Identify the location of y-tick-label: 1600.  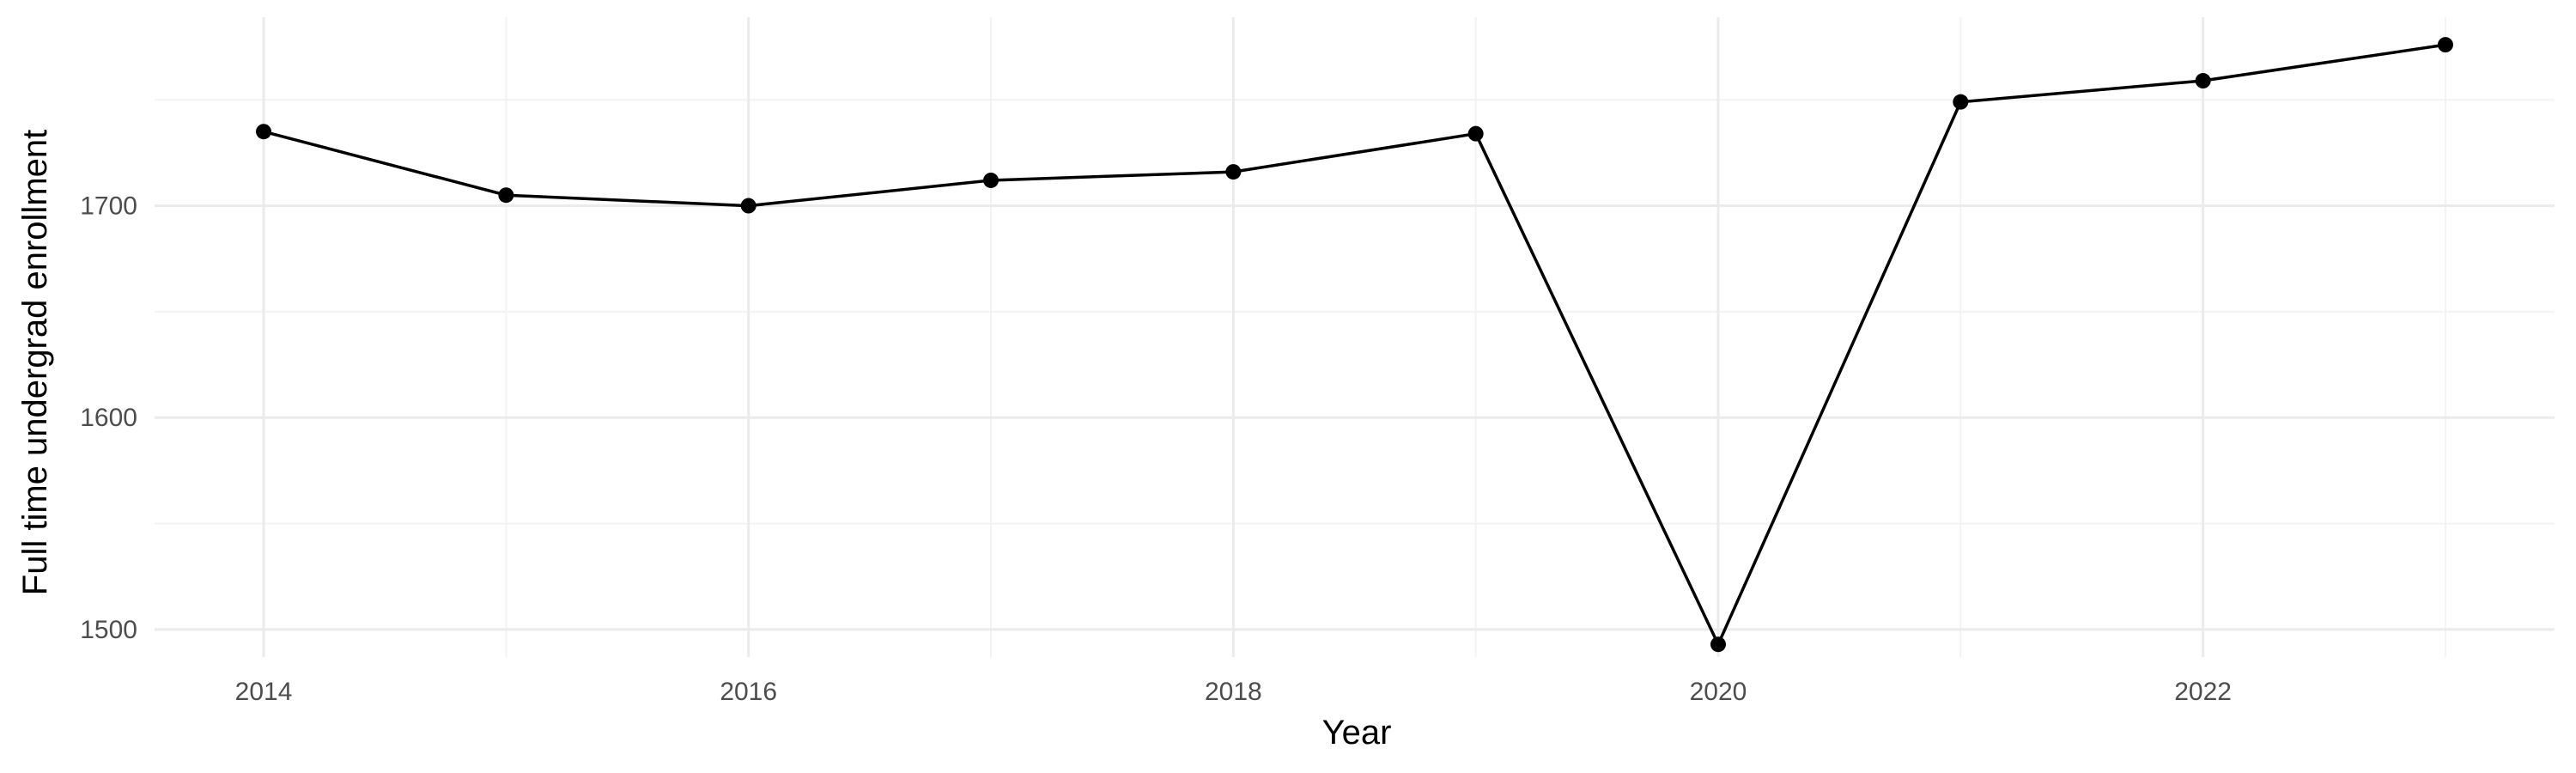
(109, 418).